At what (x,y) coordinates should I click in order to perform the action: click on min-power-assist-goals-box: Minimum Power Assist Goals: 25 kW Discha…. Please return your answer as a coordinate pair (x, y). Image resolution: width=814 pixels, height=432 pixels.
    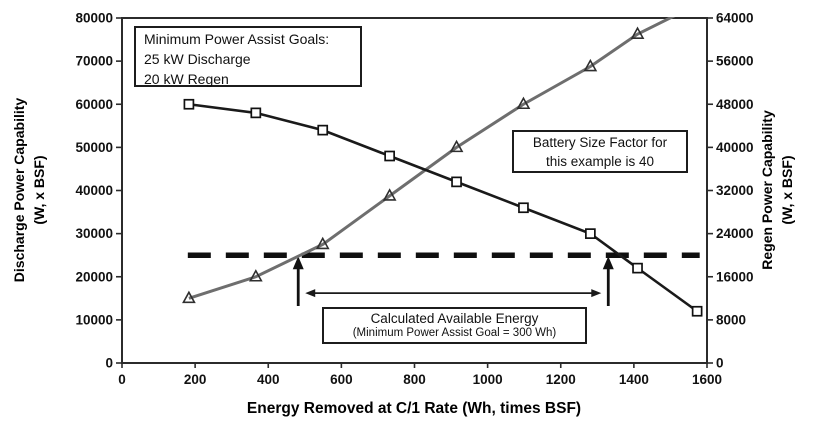
    Looking at the image, I should click on (248, 56).